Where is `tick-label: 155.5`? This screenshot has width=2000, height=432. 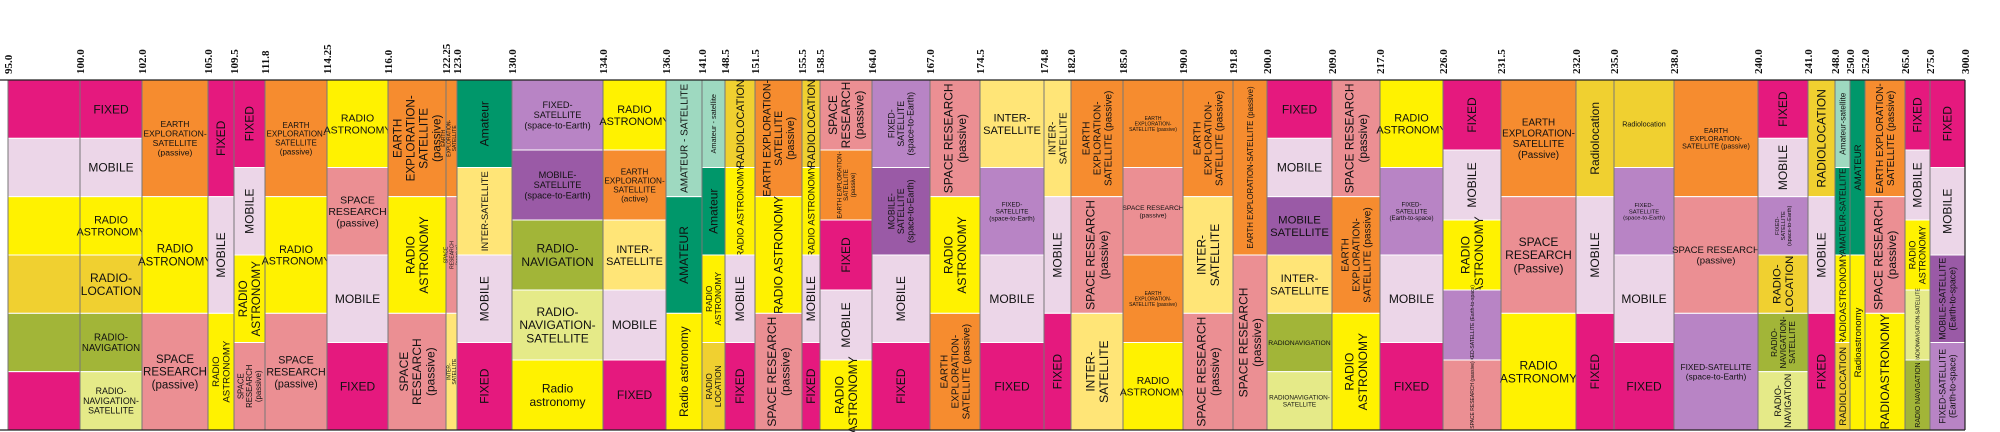
tick-label: 155.5 is located at coordinates (803, 61).